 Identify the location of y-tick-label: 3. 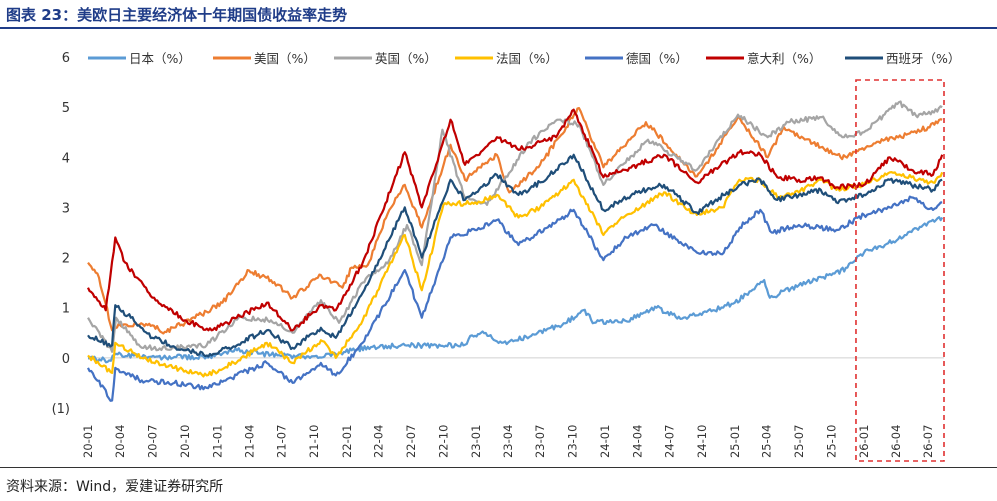
(66, 208).